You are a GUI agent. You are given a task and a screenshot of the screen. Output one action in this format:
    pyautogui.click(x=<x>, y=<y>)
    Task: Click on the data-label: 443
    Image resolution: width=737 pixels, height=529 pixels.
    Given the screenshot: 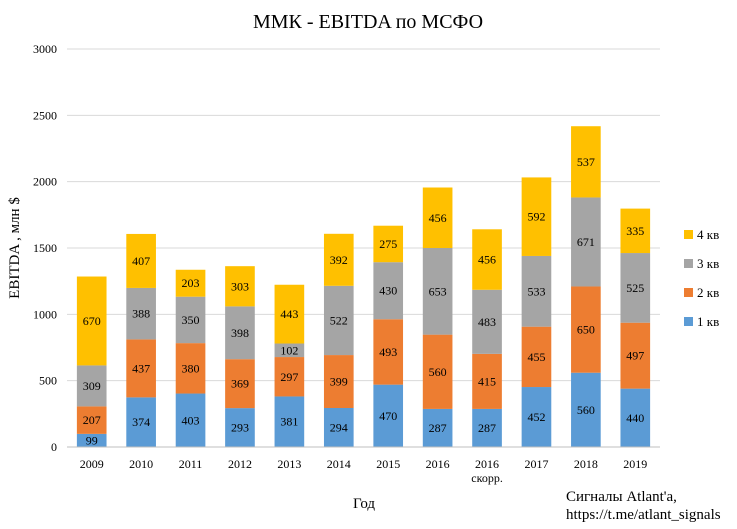 What is the action you would take?
    pyautogui.click(x=289, y=314)
    